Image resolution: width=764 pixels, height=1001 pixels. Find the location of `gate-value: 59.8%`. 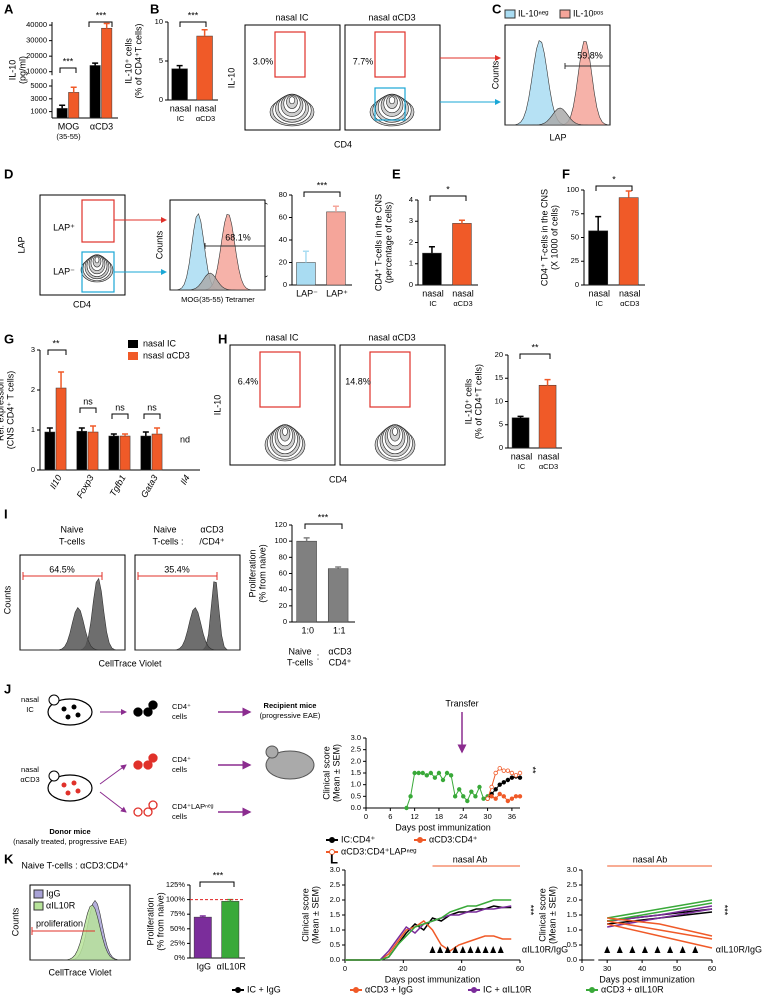

gate-value: 59.8% is located at coordinates (590, 55).